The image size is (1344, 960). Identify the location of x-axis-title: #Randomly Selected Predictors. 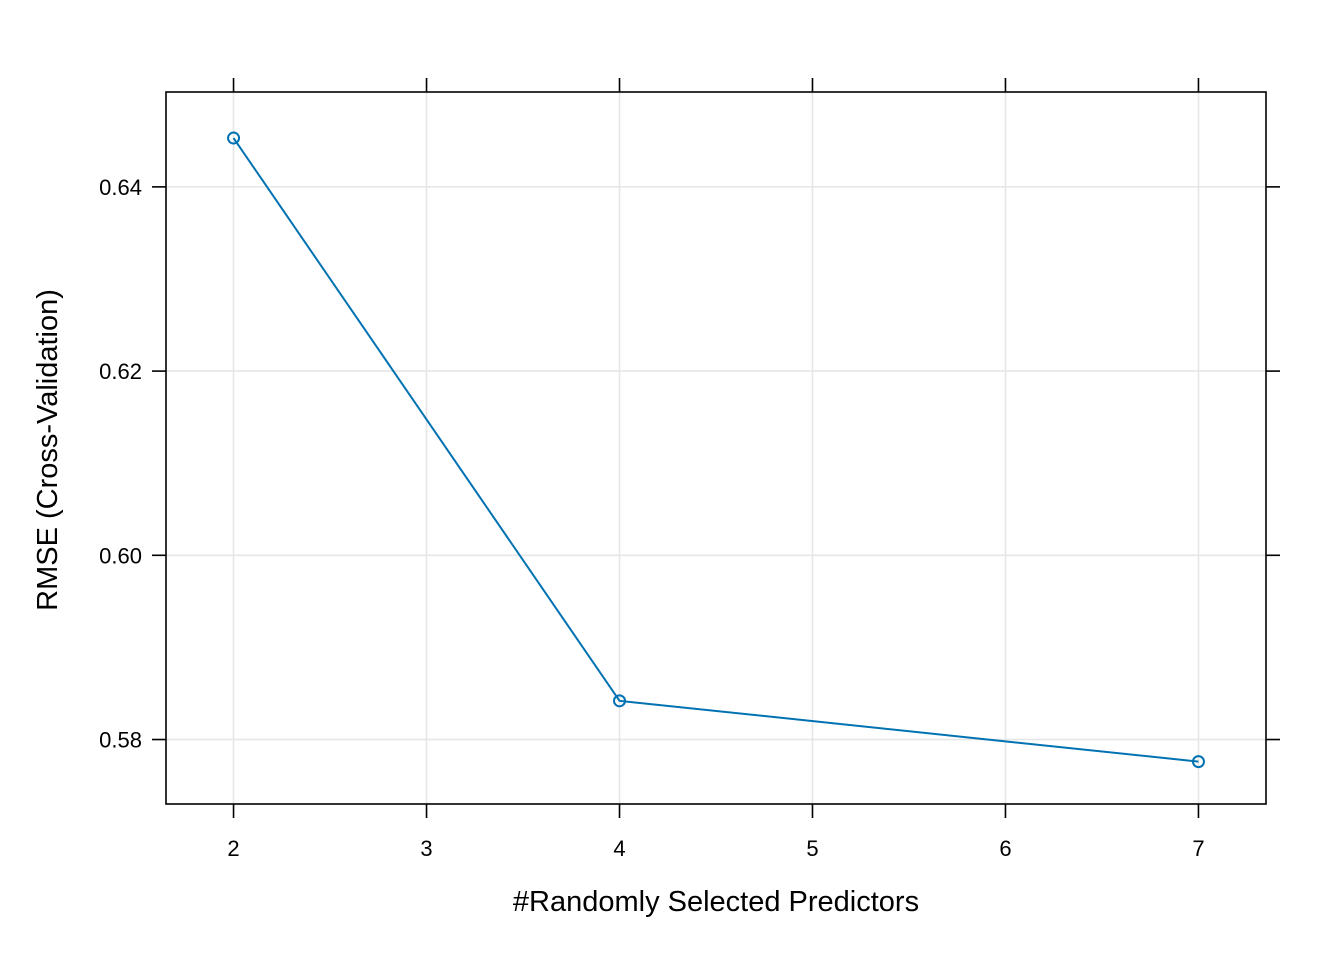
(716, 902).